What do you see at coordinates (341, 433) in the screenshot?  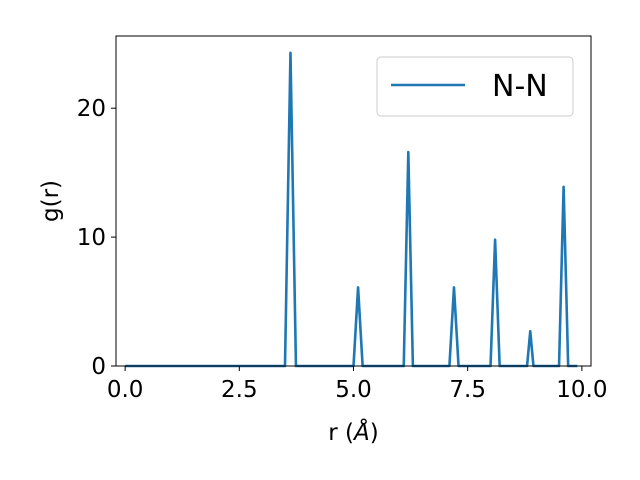 I see `x-axis-label-main: r (` at bounding box center [341, 433].